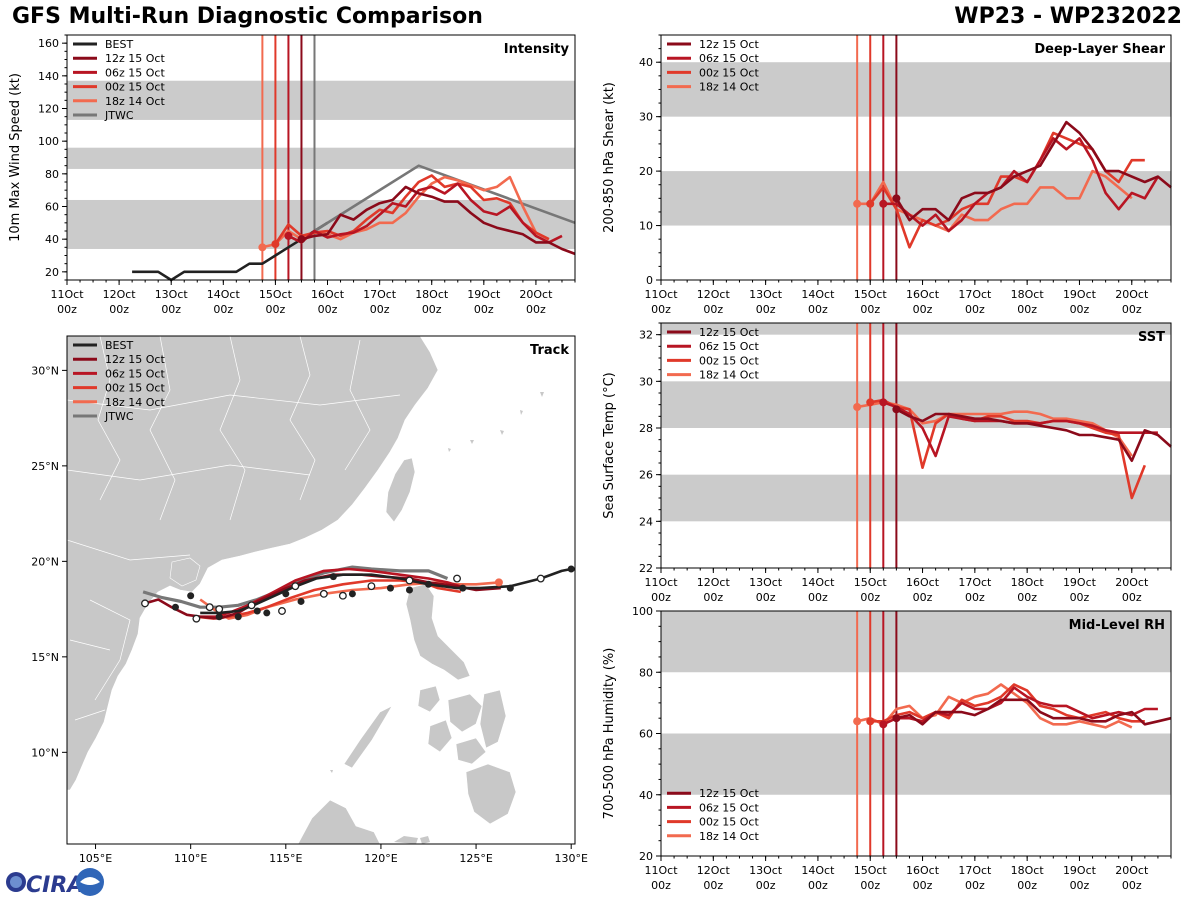 The image size is (1200, 900). Describe the element at coordinates (55, 885) in the screenshot. I see `cira-logo-text: CIRA` at that location.